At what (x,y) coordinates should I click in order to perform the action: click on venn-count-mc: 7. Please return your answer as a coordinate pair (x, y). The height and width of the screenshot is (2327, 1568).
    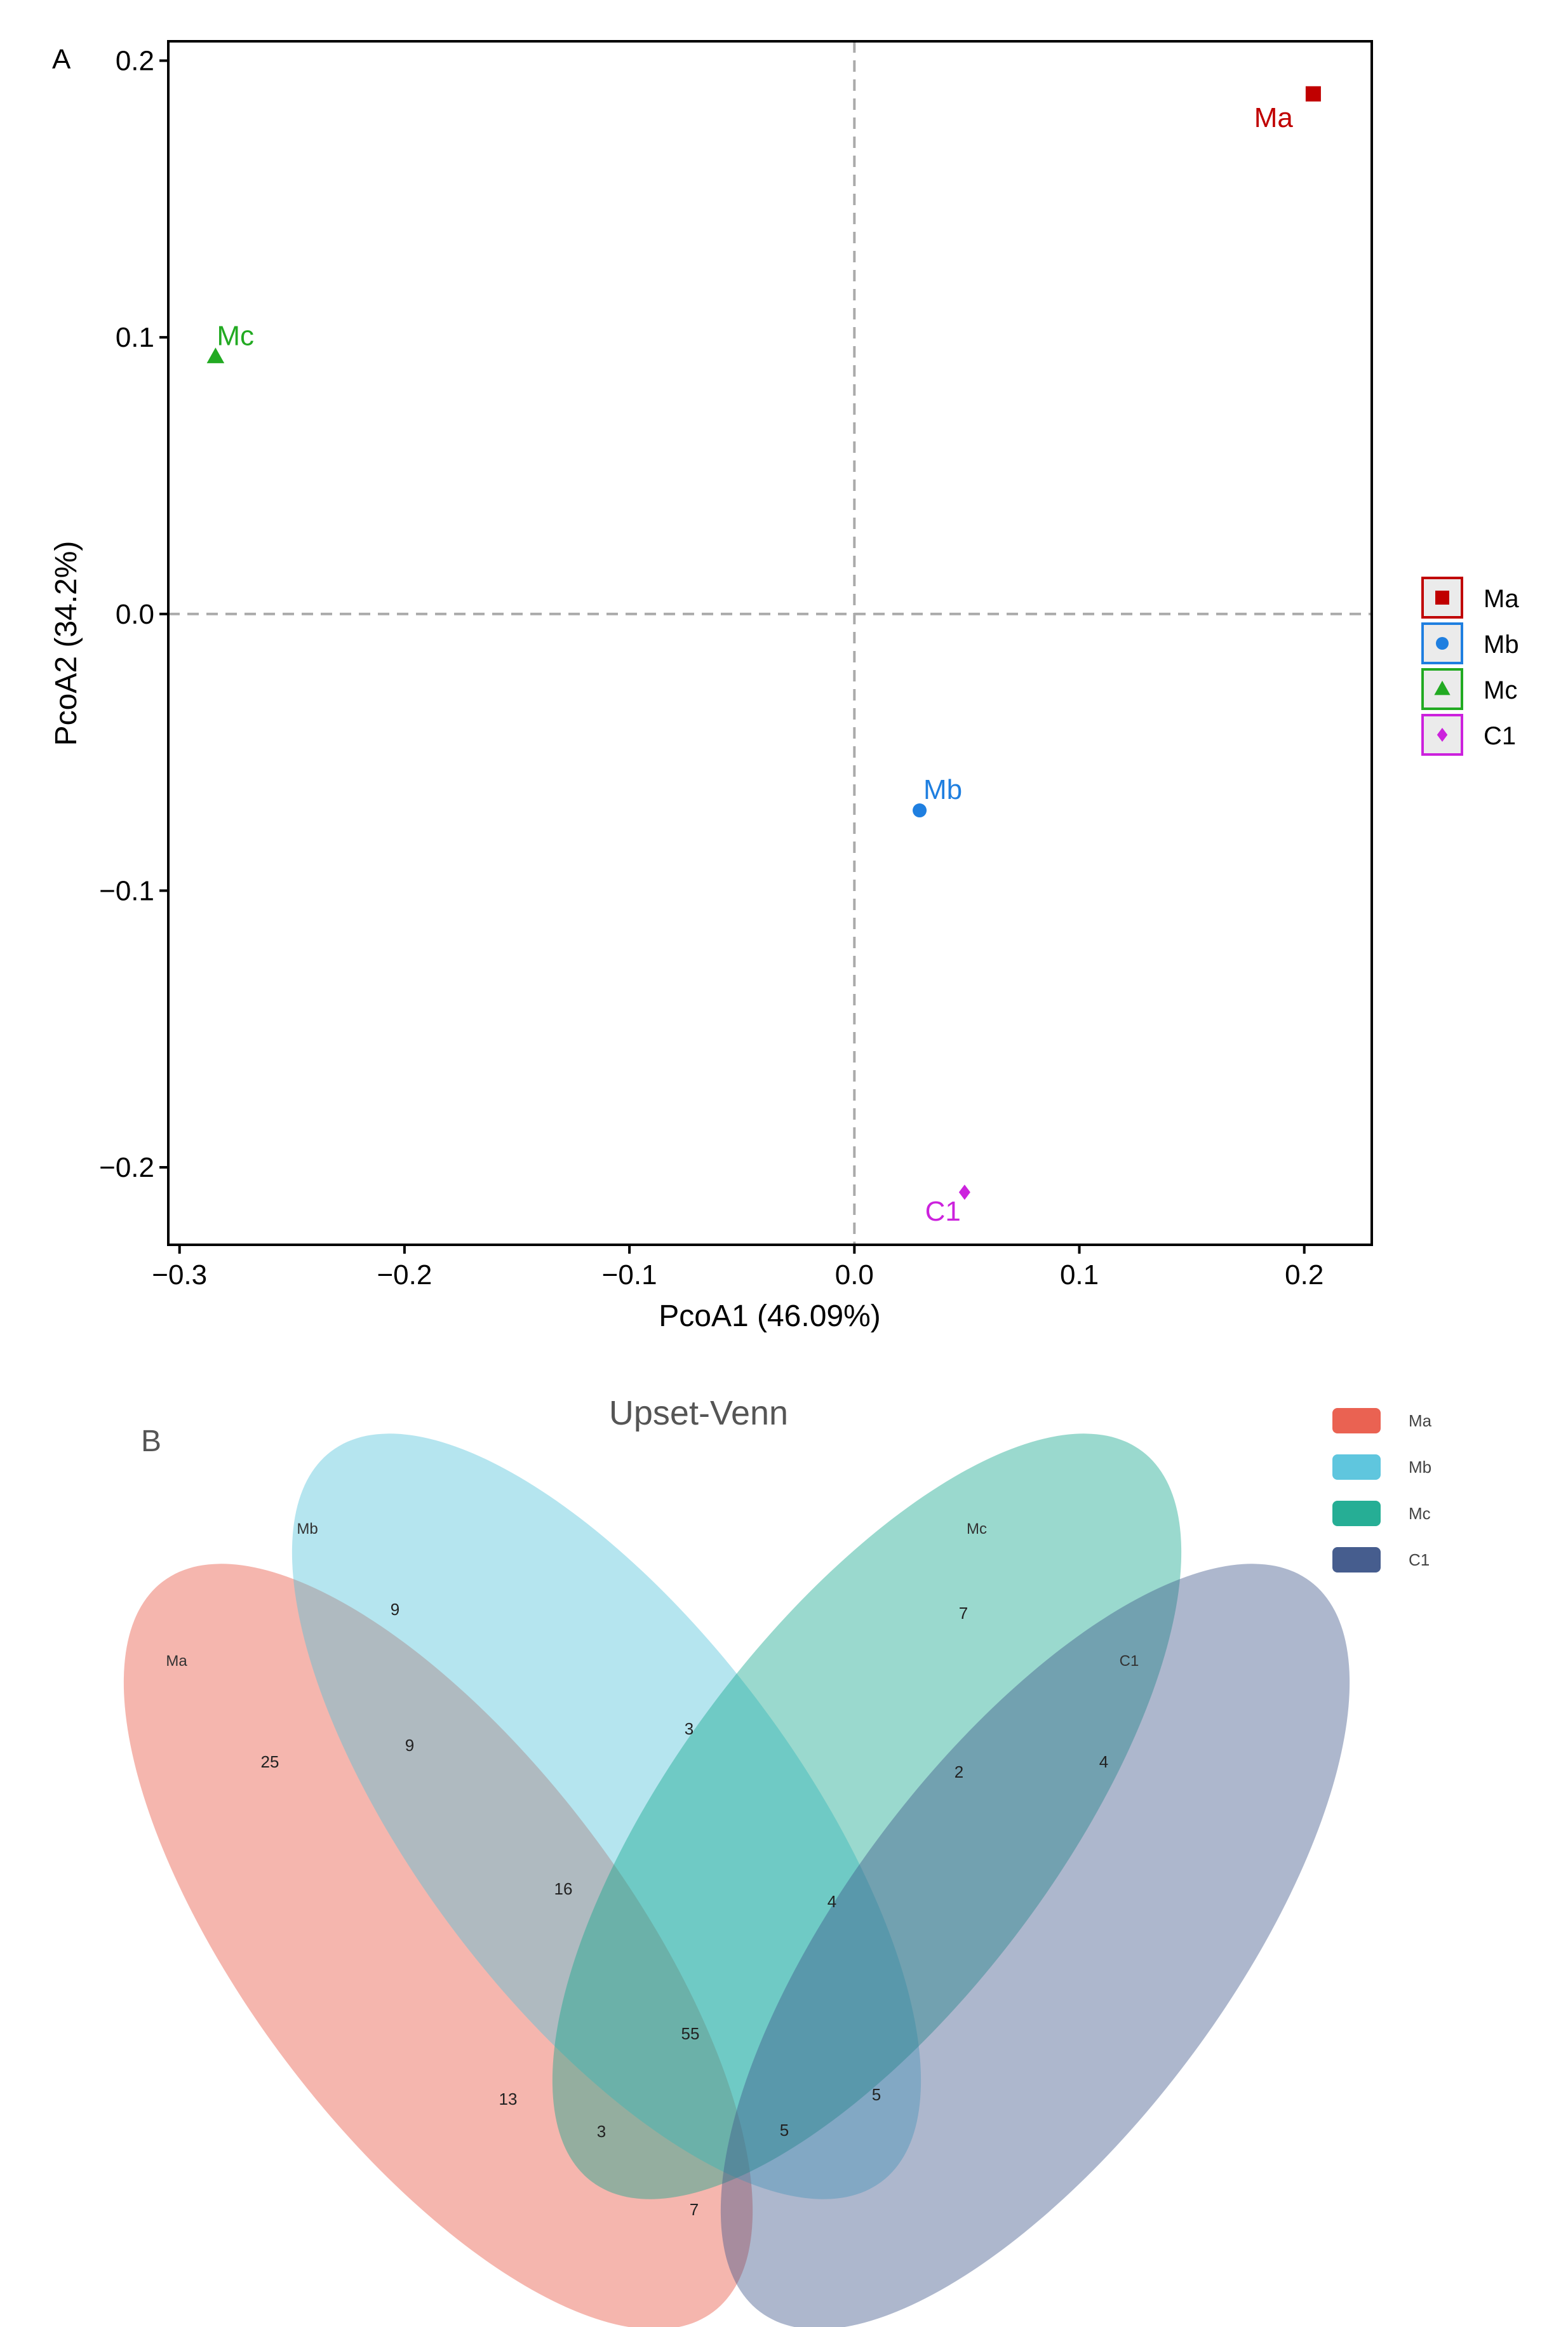
    Looking at the image, I should click on (963, 1613).